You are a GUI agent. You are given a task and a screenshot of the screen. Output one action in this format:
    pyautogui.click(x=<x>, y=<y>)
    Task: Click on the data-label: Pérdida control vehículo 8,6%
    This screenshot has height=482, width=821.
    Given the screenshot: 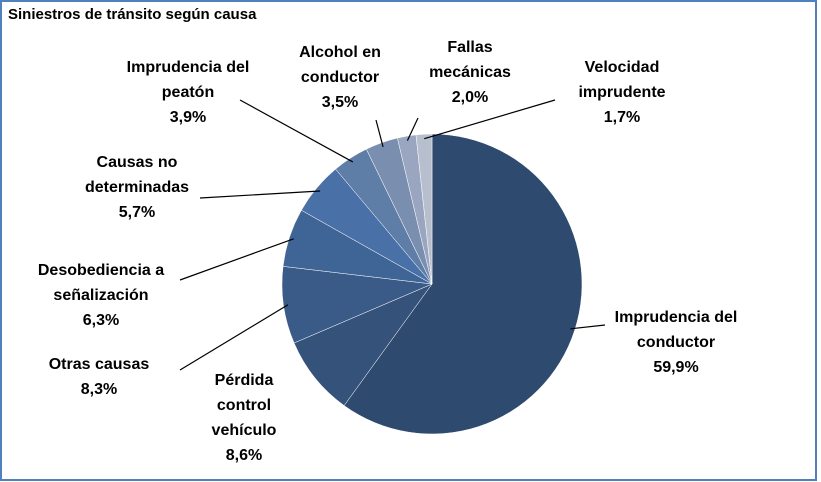 What is the action you would take?
    pyautogui.click(x=244, y=418)
    